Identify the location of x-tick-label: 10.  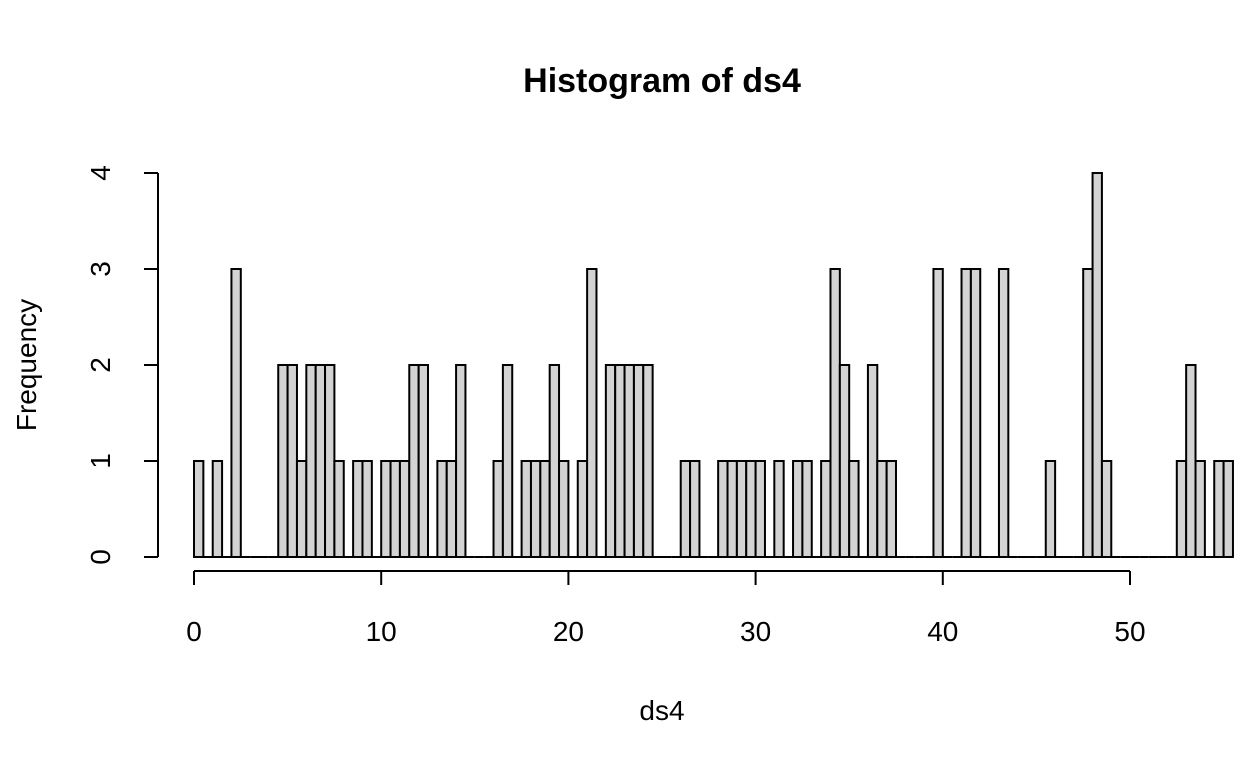
(381, 631).